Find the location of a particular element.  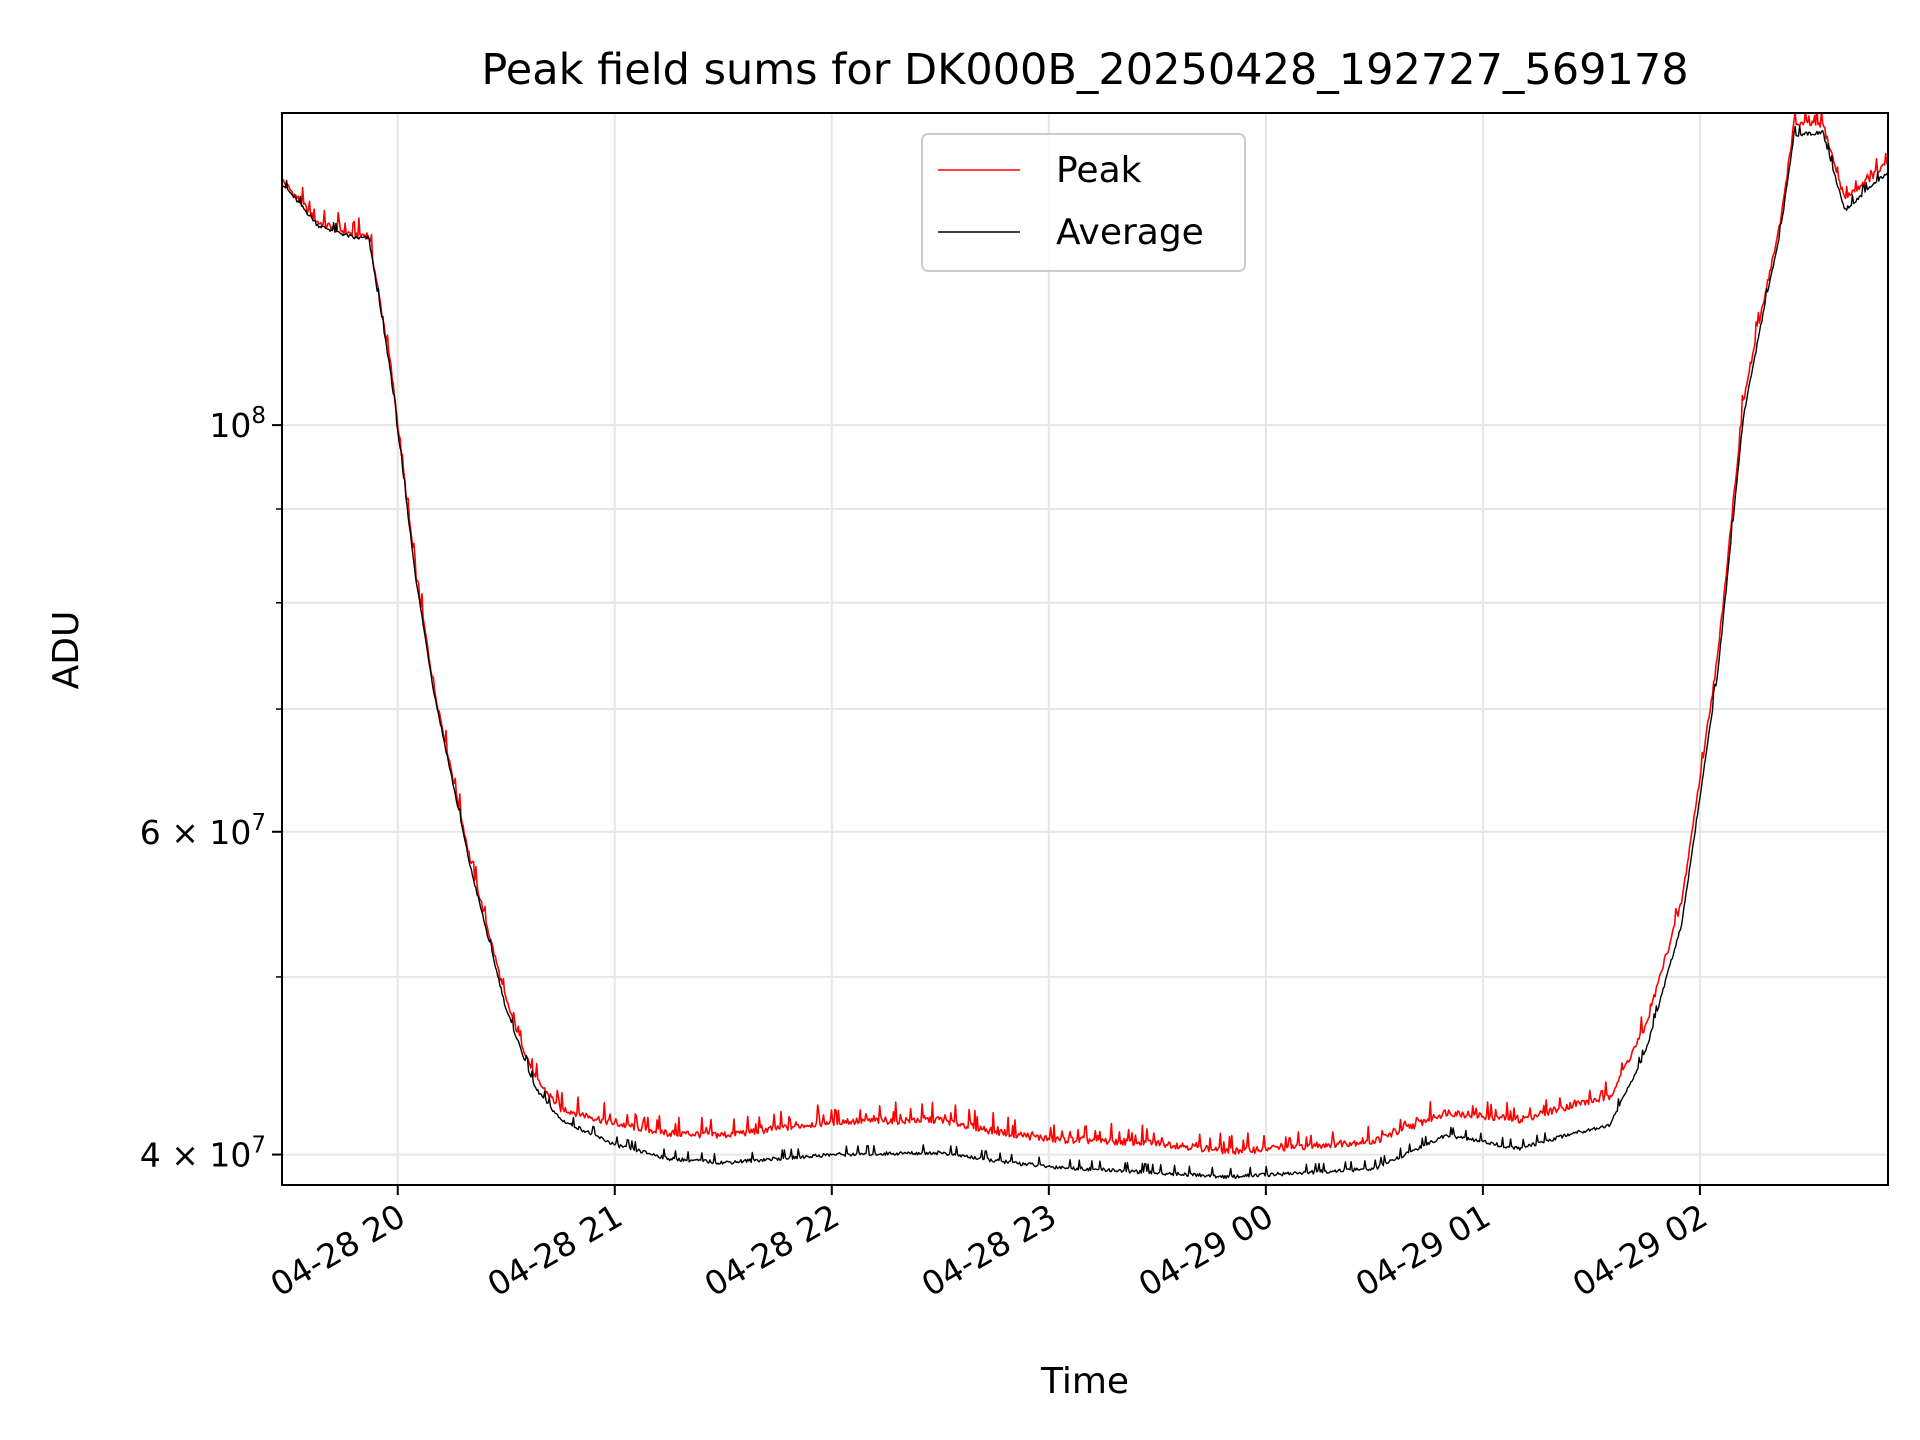

legend-box is located at coordinates (1083, 202).